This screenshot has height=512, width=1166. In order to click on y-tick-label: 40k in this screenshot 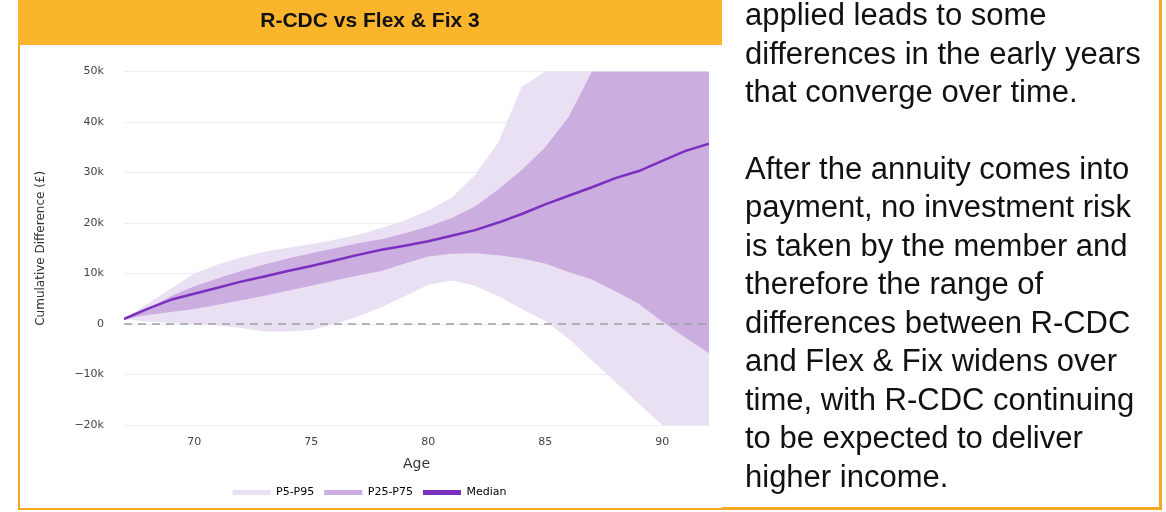, I will do `click(94, 121)`.